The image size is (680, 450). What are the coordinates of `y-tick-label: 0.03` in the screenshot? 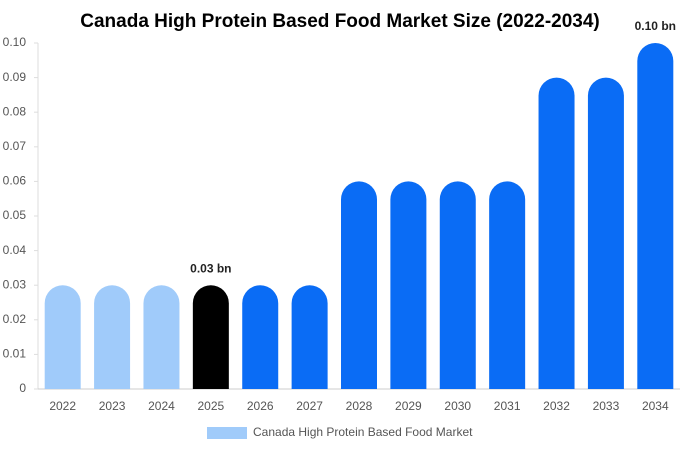 It's located at (15, 284).